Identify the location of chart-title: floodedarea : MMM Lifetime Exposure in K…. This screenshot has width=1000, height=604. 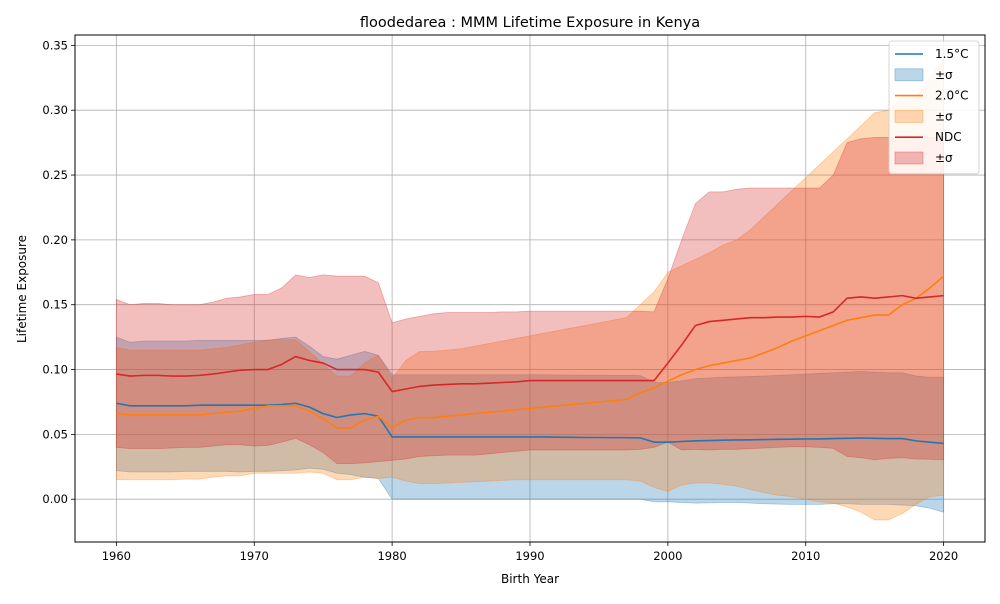
(530, 23).